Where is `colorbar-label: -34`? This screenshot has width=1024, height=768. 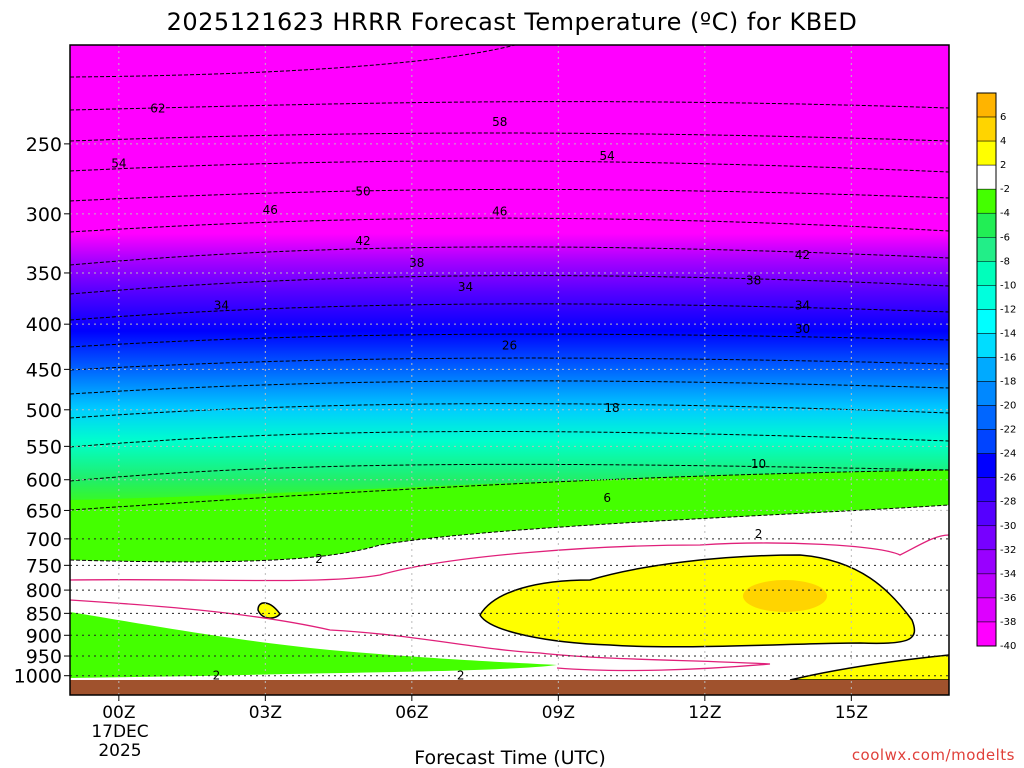 colorbar-label: -34 is located at coordinates (1008, 574).